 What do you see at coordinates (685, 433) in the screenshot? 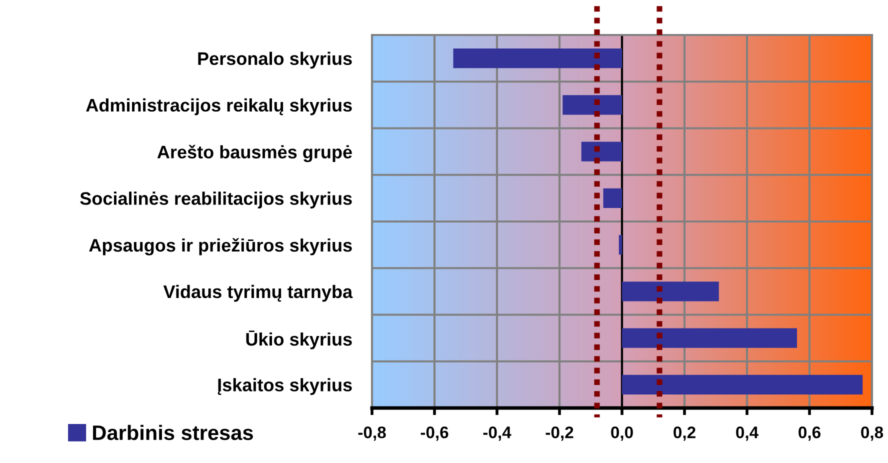
I see `x-tick-label: 0,2` at bounding box center [685, 433].